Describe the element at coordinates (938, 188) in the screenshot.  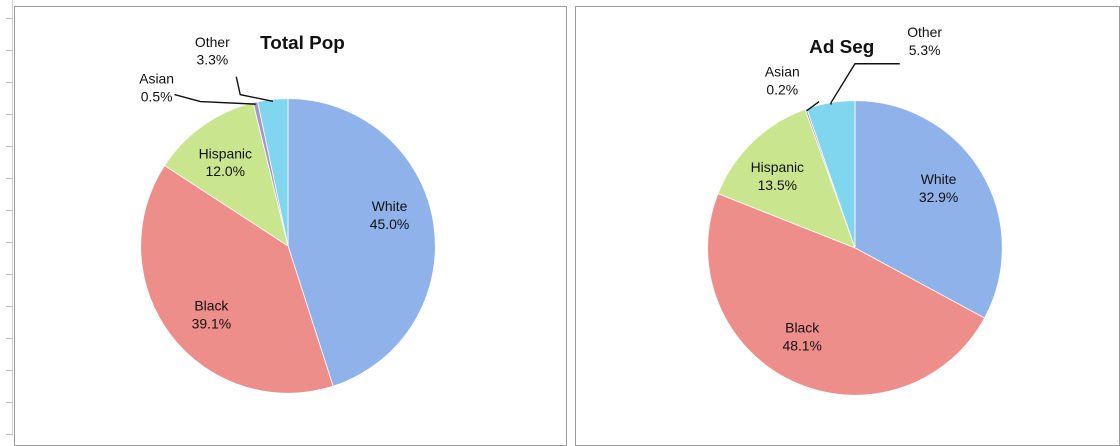
I see `slice-label-white: White 32.9%` at that location.